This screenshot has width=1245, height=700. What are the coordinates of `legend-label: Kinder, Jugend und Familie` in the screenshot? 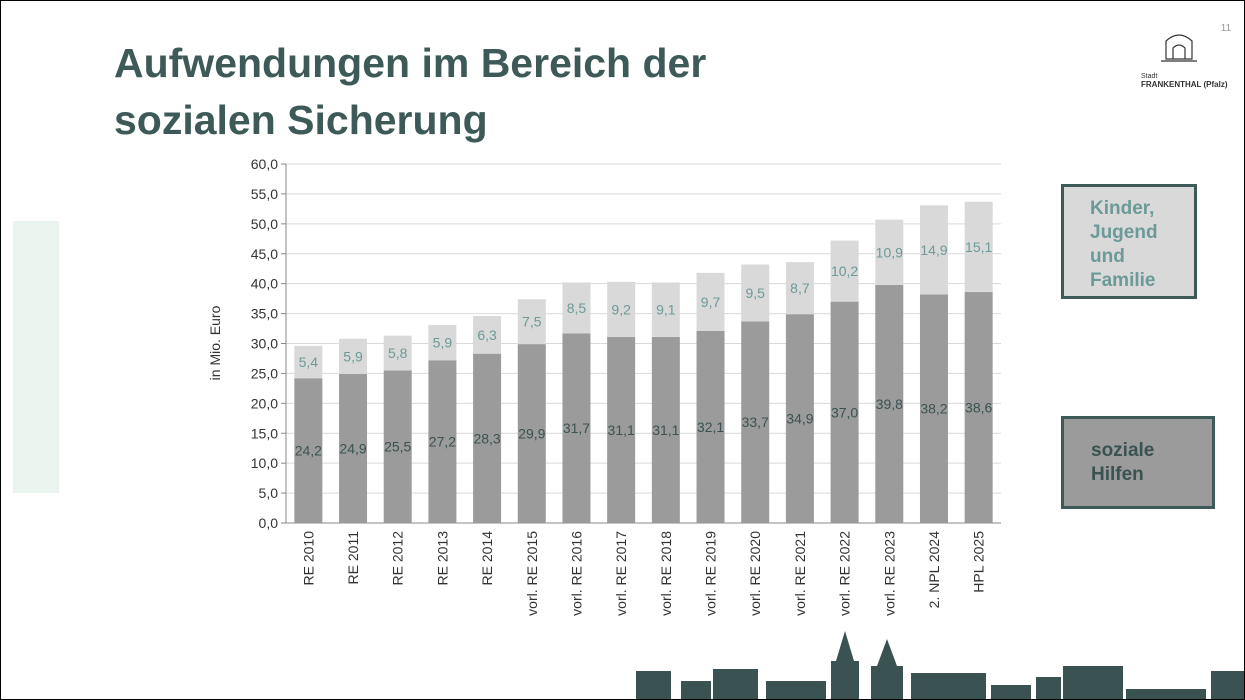 It's located at (1124, 244).